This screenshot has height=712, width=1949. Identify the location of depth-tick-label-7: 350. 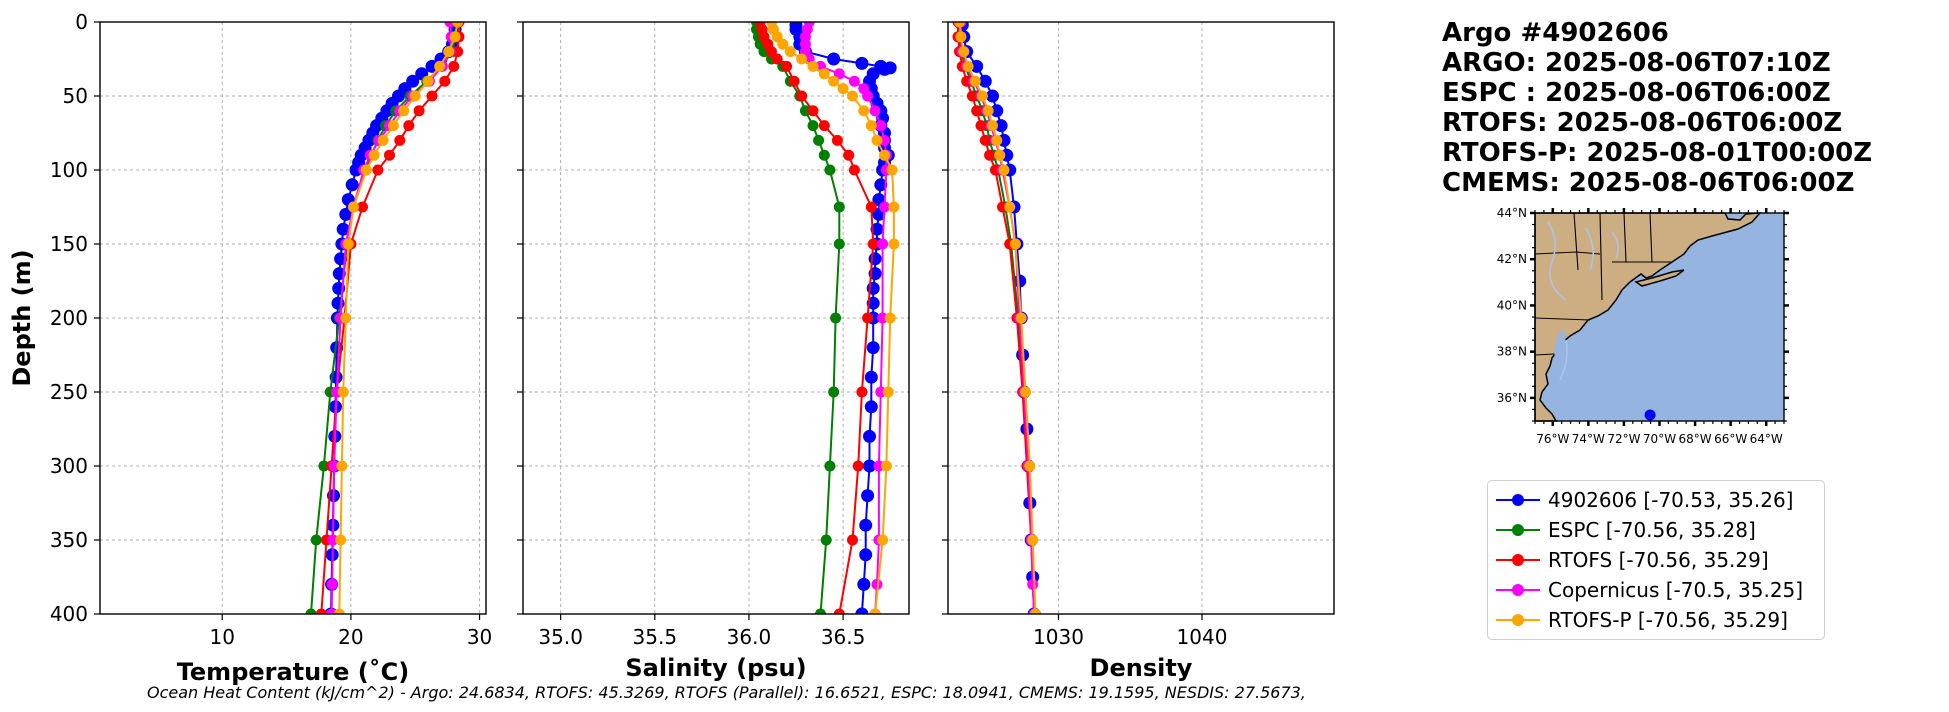
(69, 540).